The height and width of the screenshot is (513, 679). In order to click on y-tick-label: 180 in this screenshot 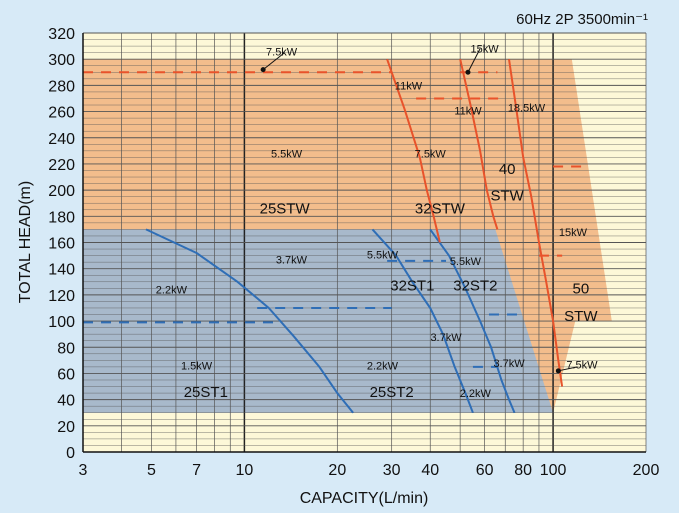, I will do `click(61, 217)`.